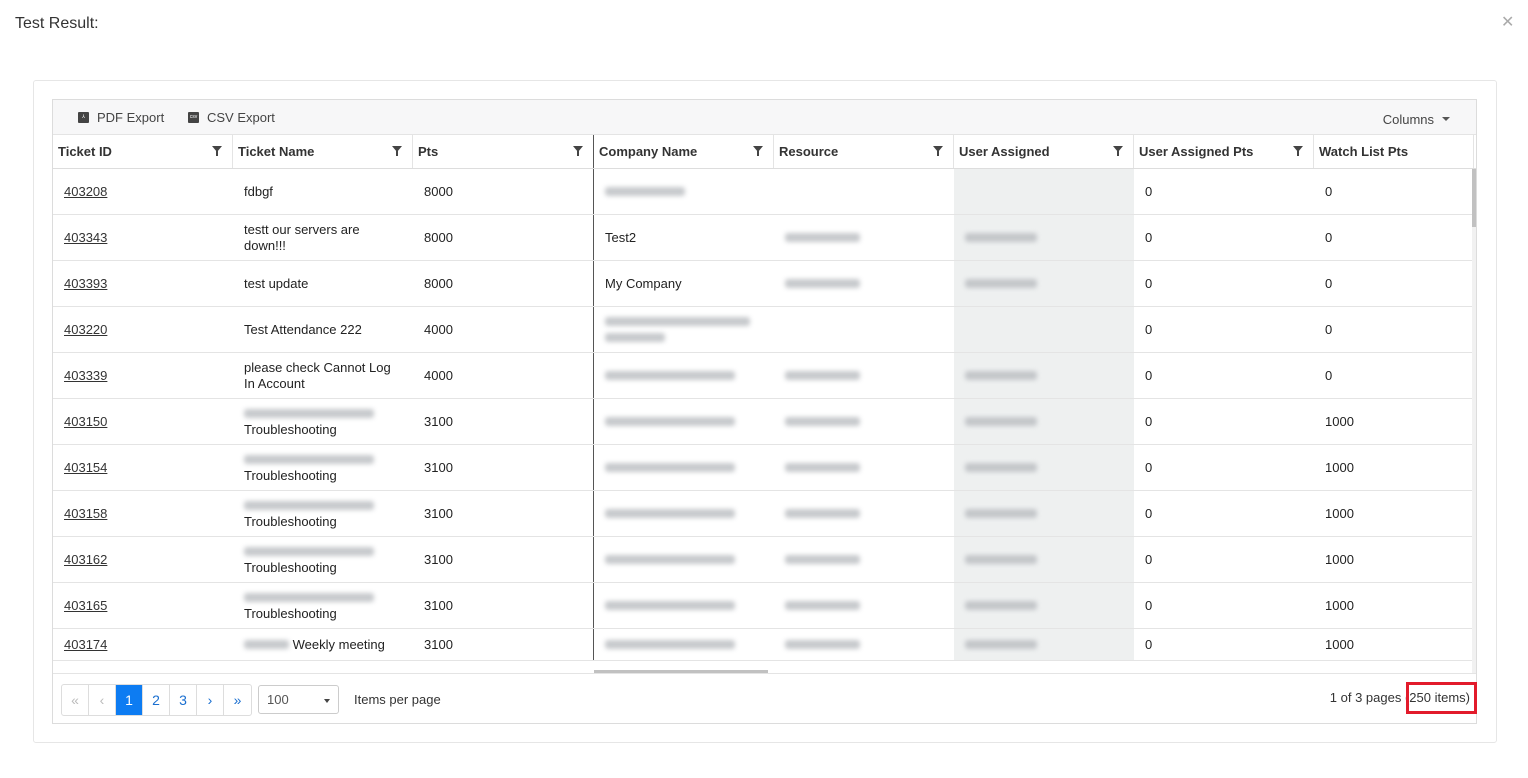  I want to click on table-row: 403220 Test Attendance 222 4000 0 0, so click(764, 330).